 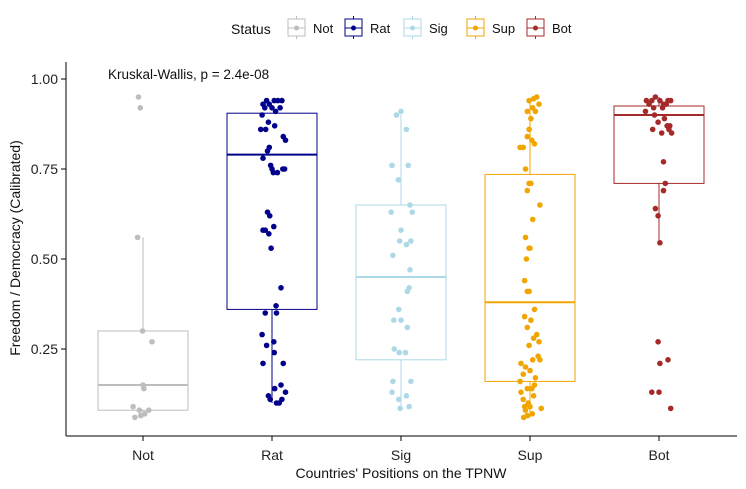 I want to click on box-bot, so click(x=659, y=170).